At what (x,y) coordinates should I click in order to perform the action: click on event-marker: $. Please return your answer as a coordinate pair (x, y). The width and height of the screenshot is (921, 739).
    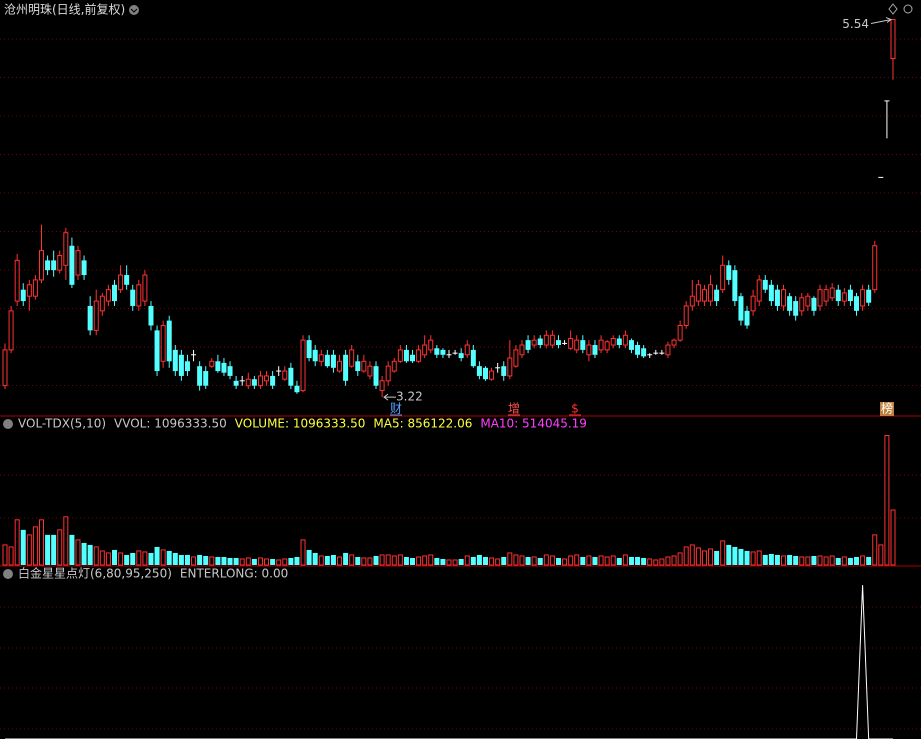
    Looking at the image, I should click on (575, 409).